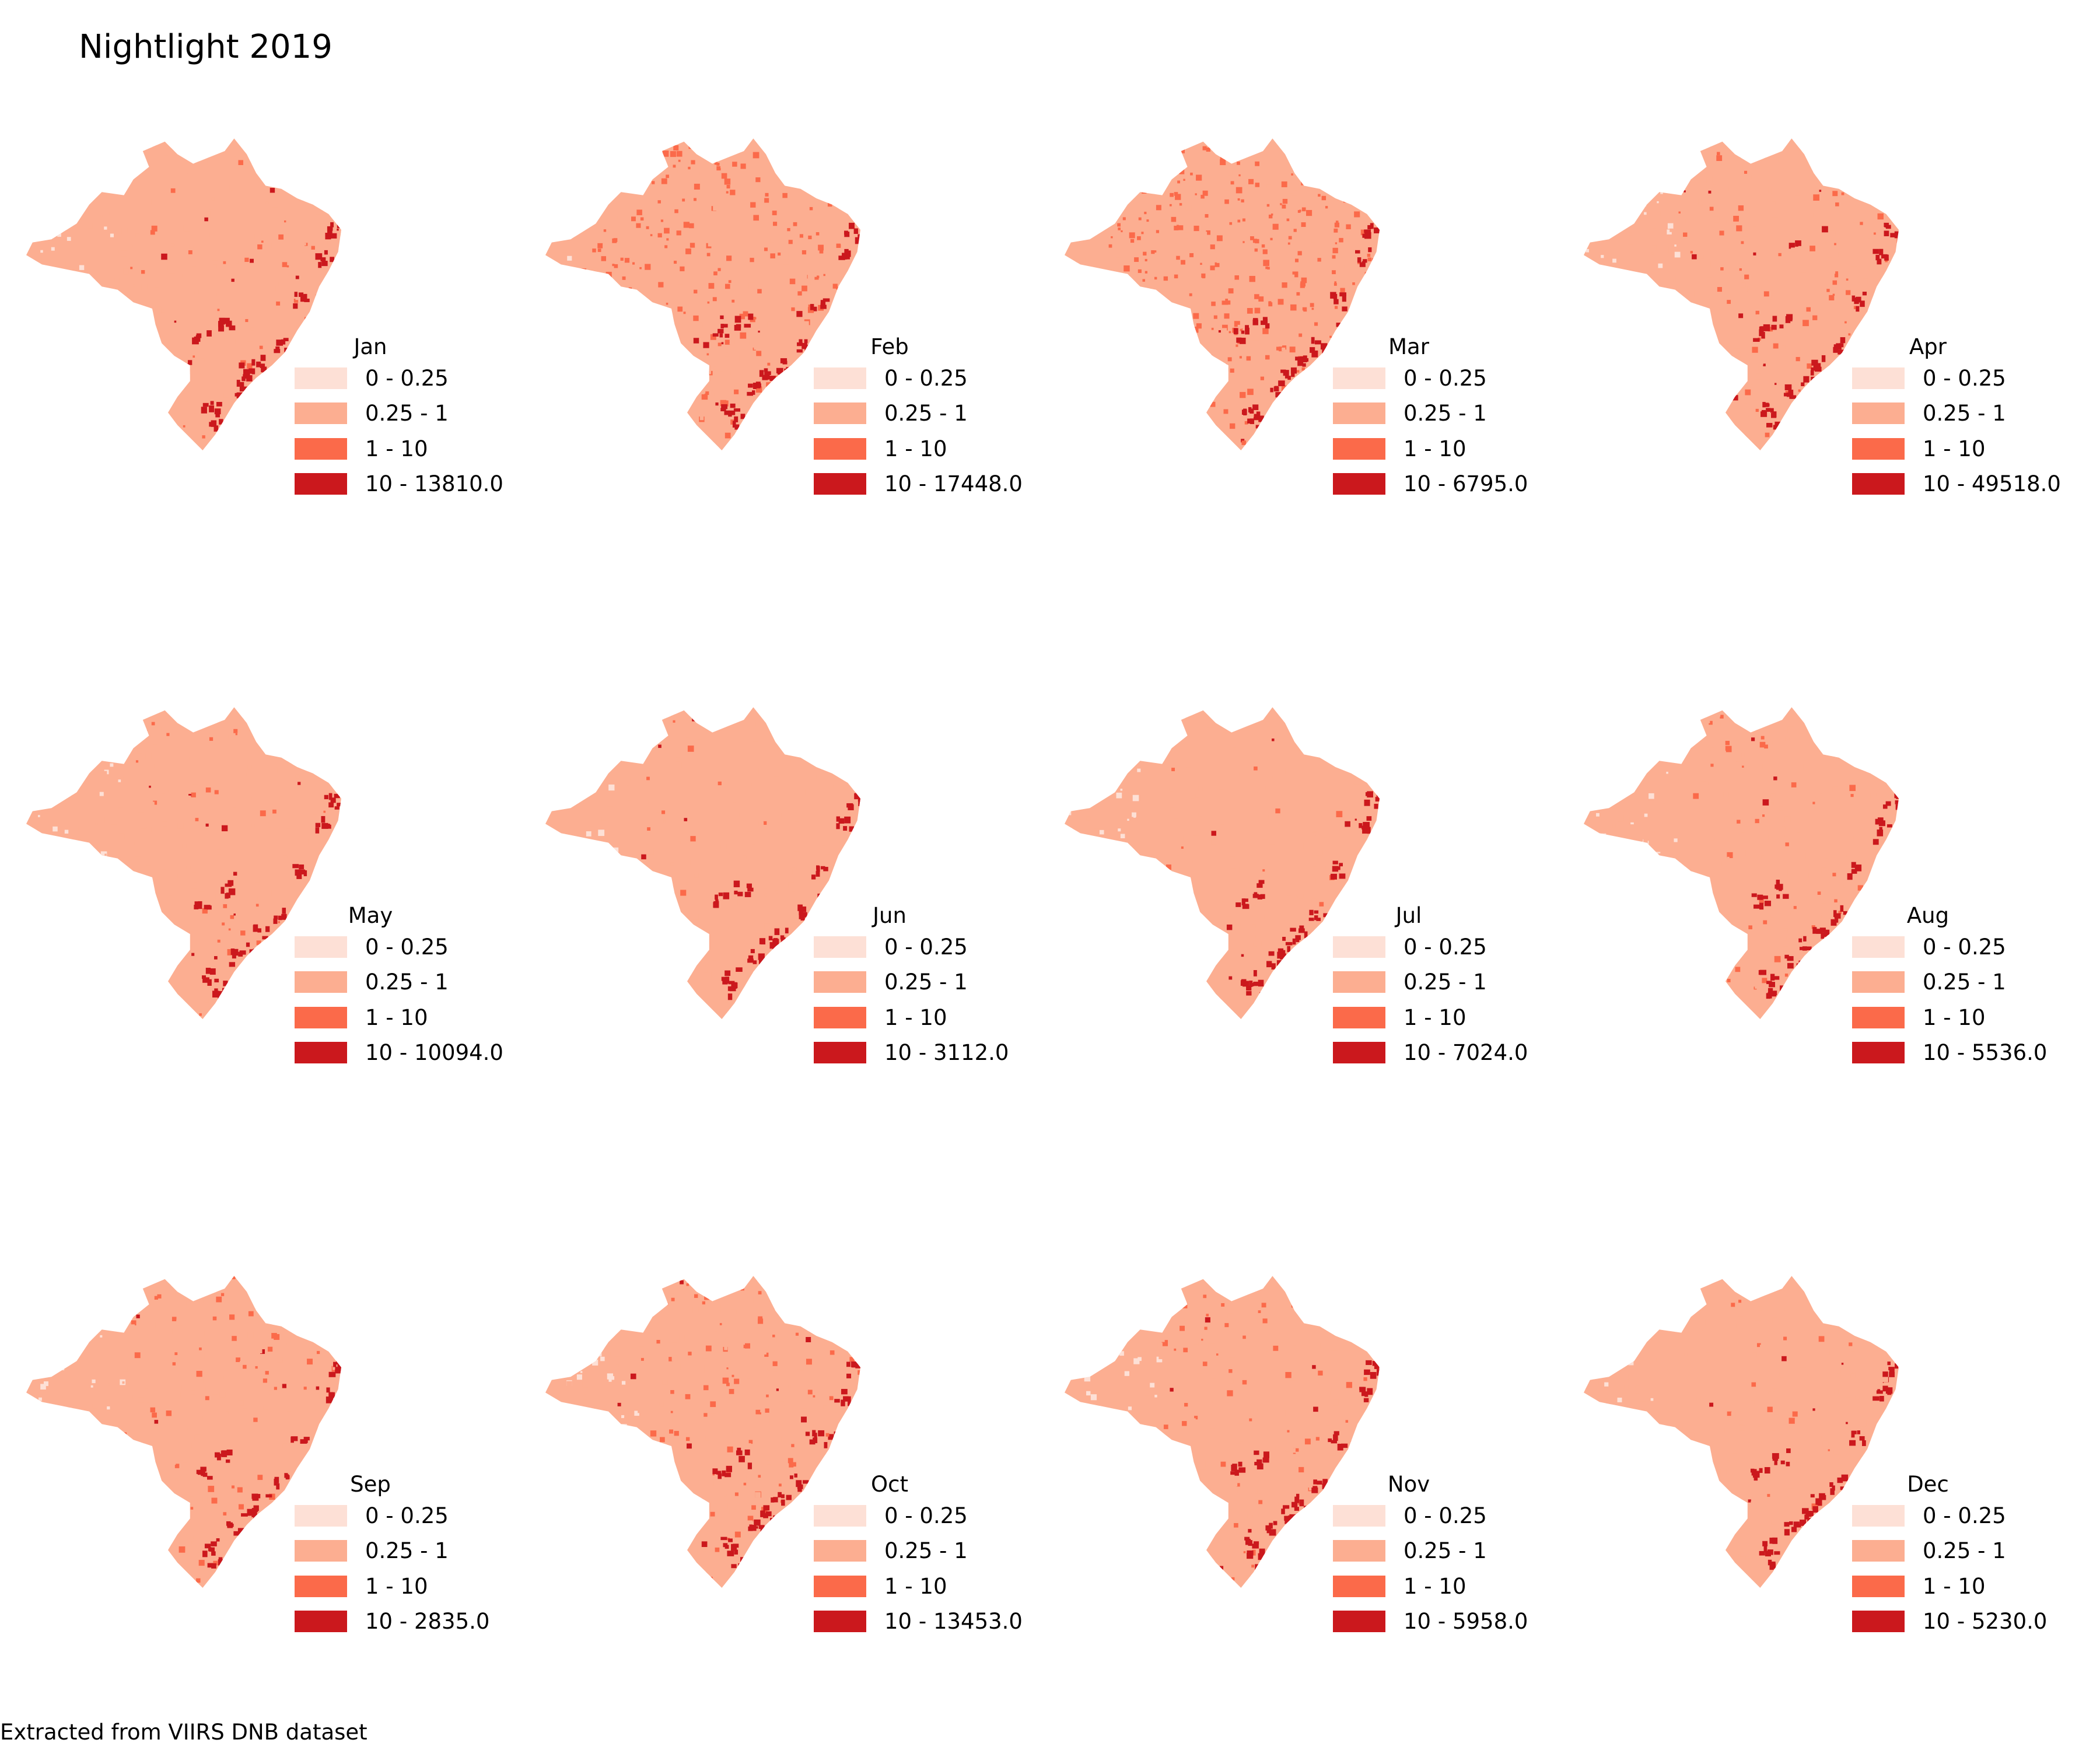 The height and width of the screenshot is (1750, 2100). What do you see at coordinates (370, 346) in the screenshot?
I see `legend-title: Jan` at bounding box center [370, 346].